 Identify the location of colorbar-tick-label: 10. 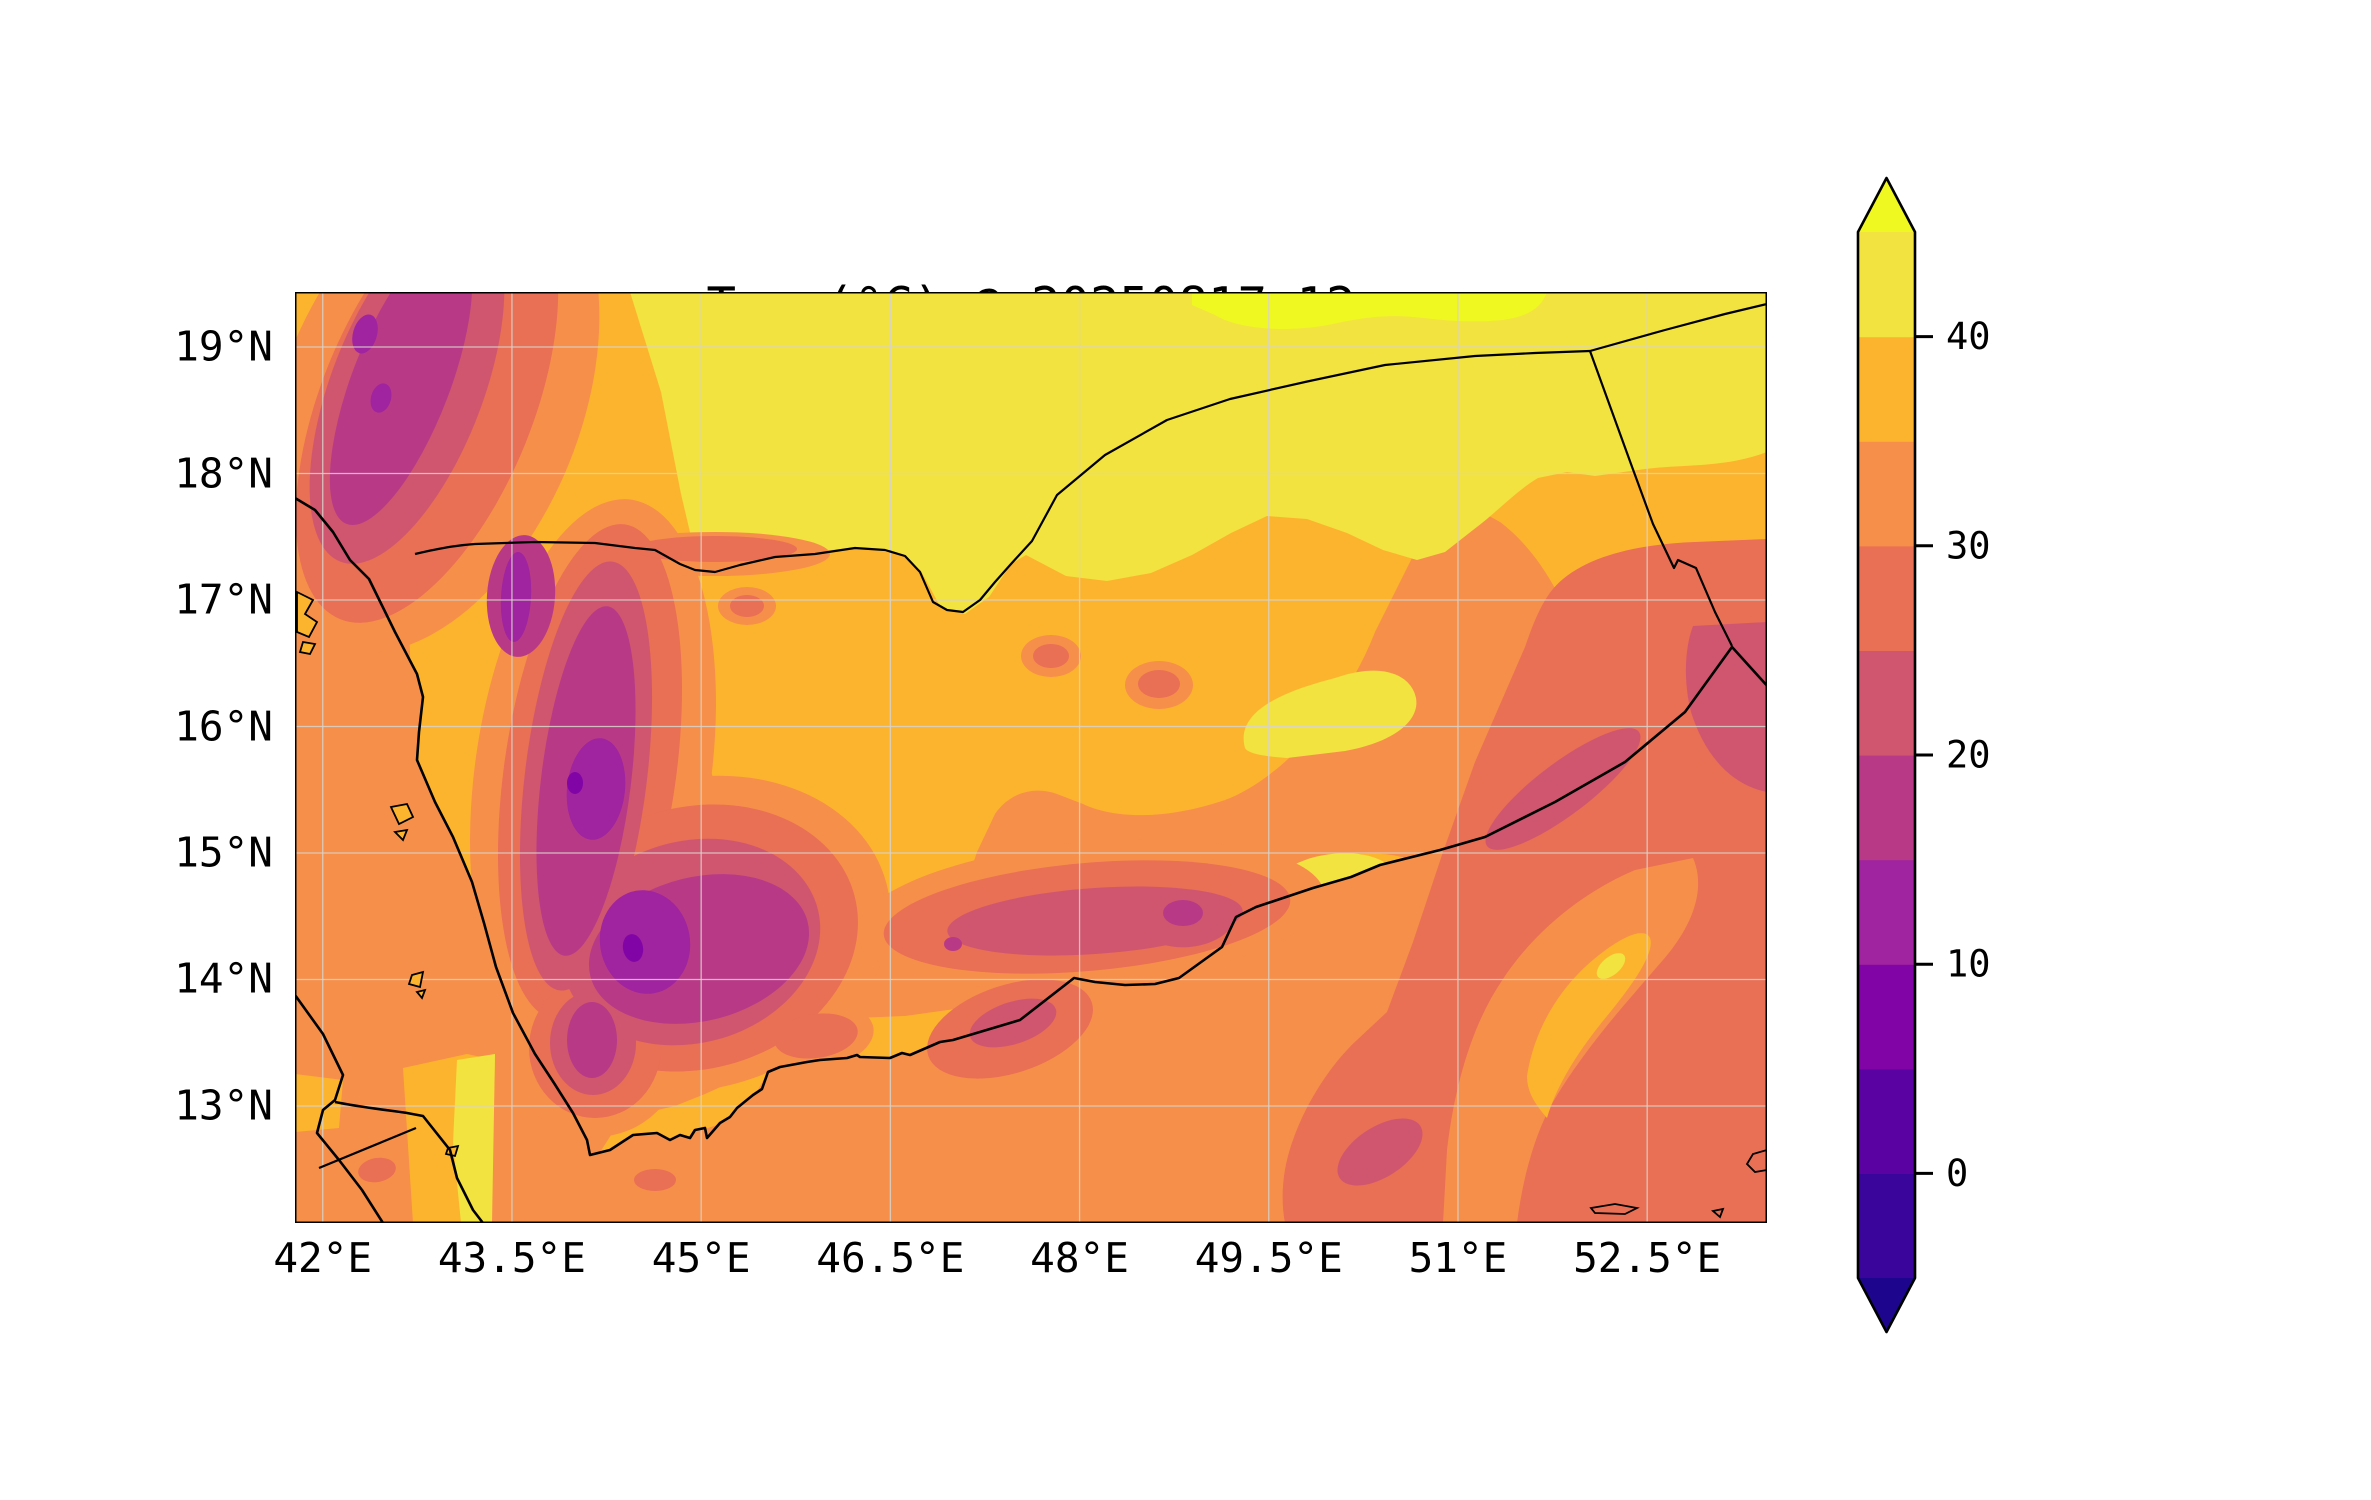
(1968, 964).